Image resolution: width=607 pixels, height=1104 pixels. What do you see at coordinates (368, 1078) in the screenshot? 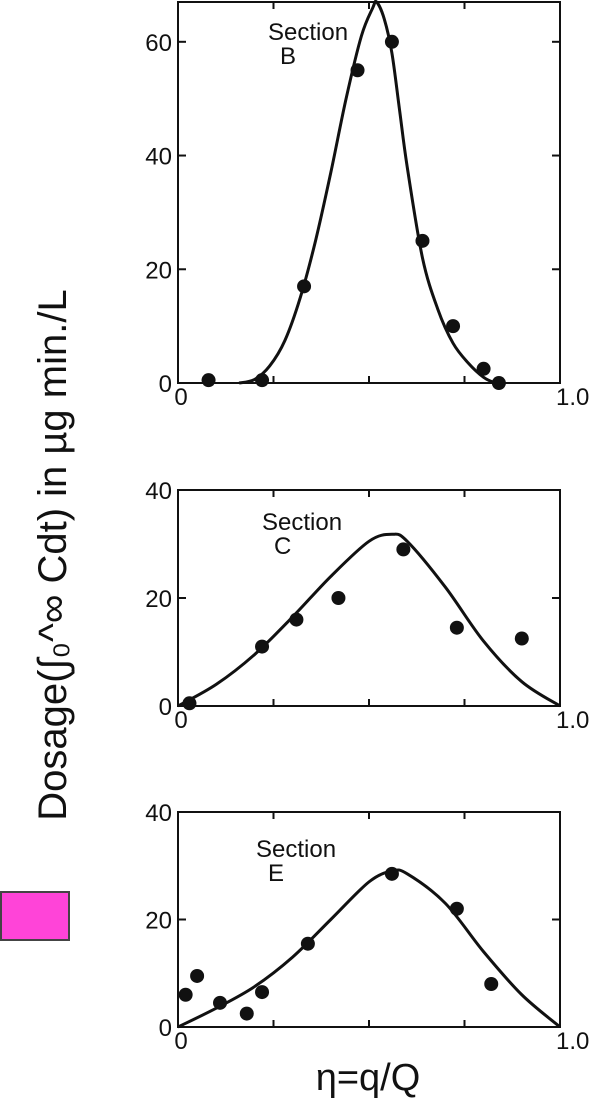
I see `x-axis-title: η=q/Q` at bounding box center [368, 1078].